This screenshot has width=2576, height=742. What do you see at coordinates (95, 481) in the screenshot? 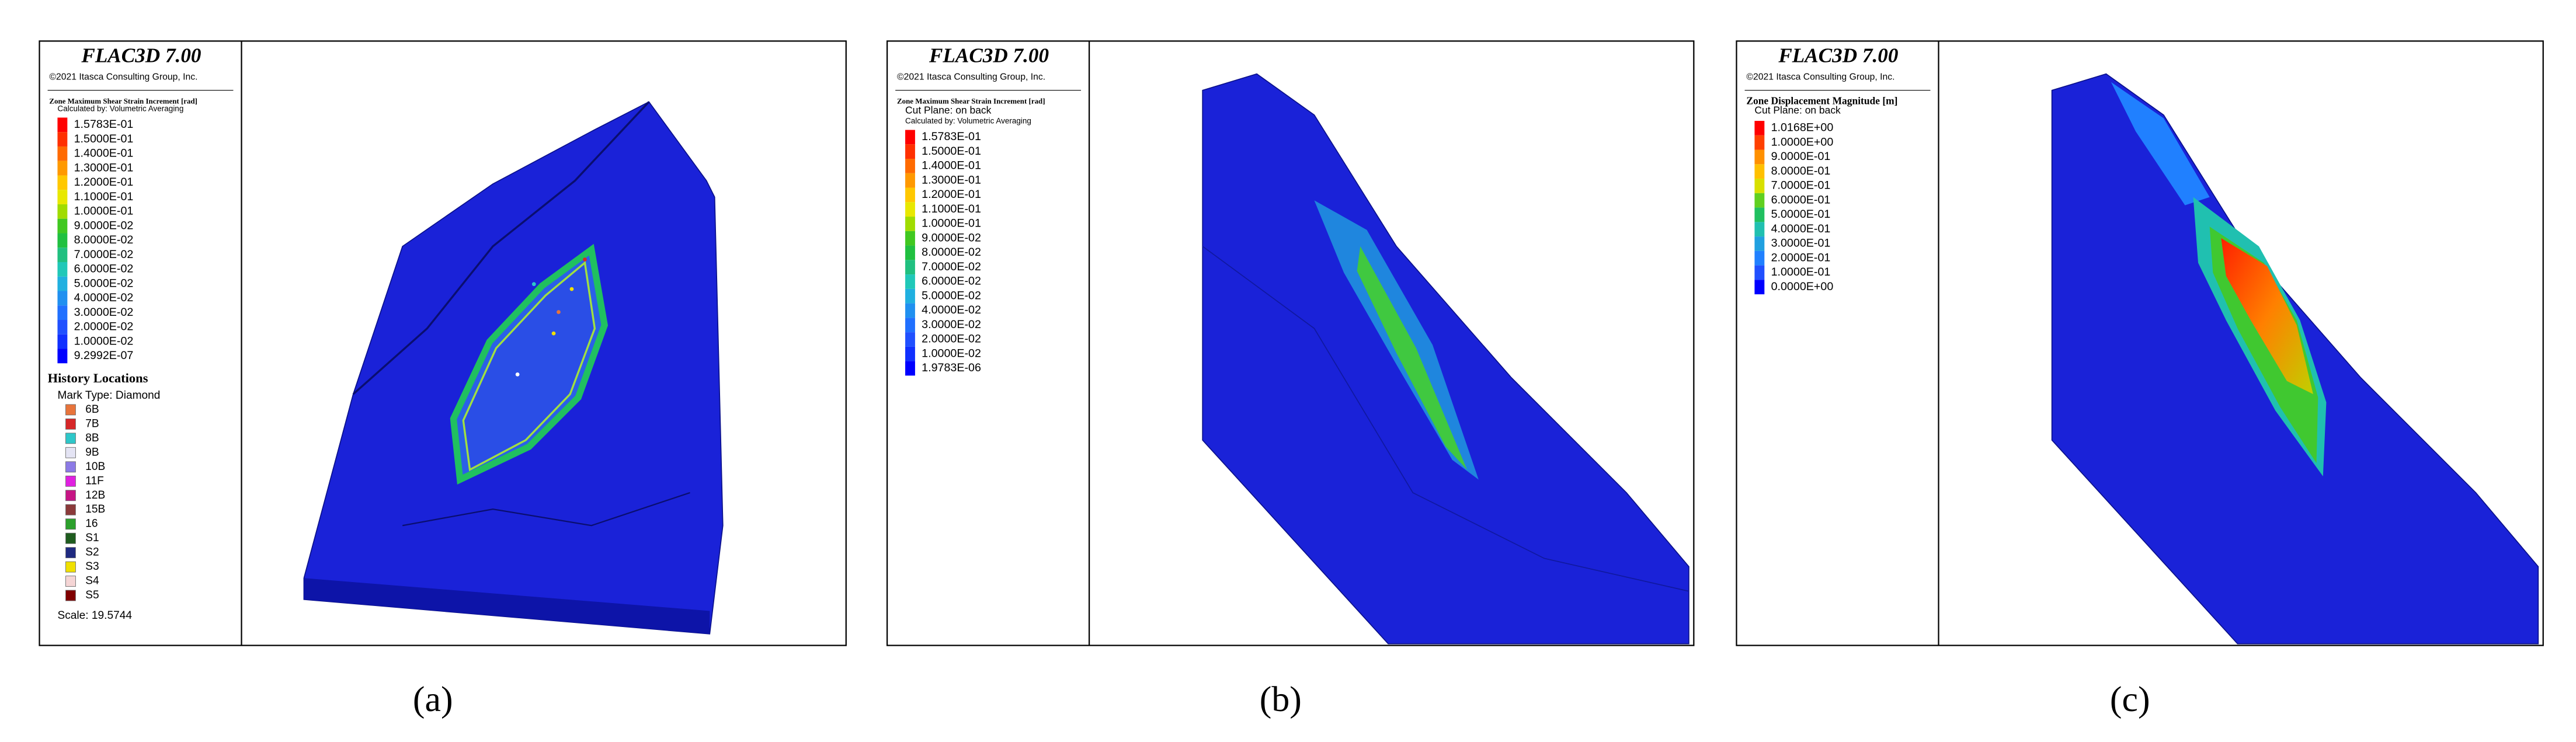
I see `history-label: 11F` at bounding box center [95, 481].